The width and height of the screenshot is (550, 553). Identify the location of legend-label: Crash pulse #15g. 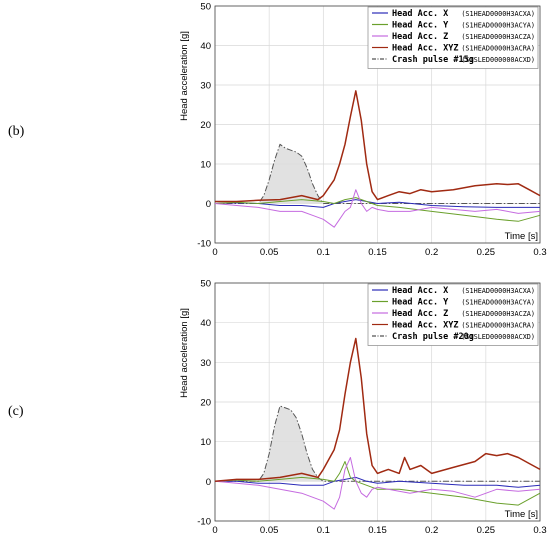
(433, 60).